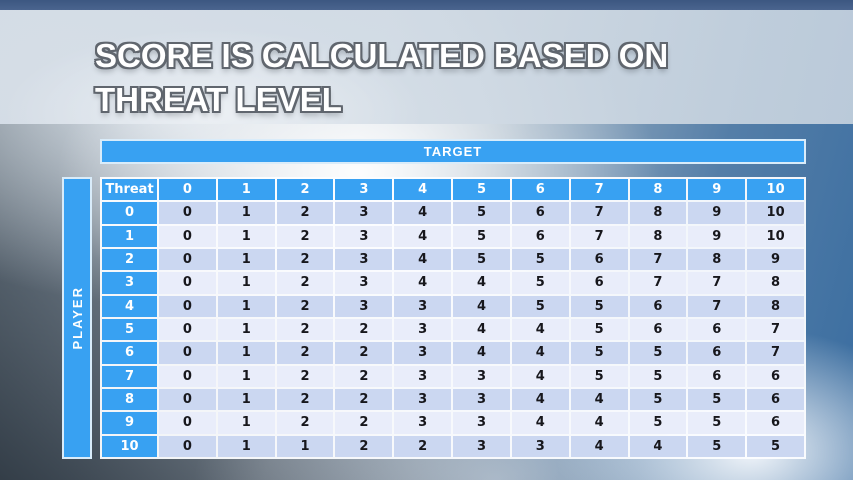  Describe the element at coordinates (129, 190) in the screenshot. I see `corner-header-cell: Threat` at that location.